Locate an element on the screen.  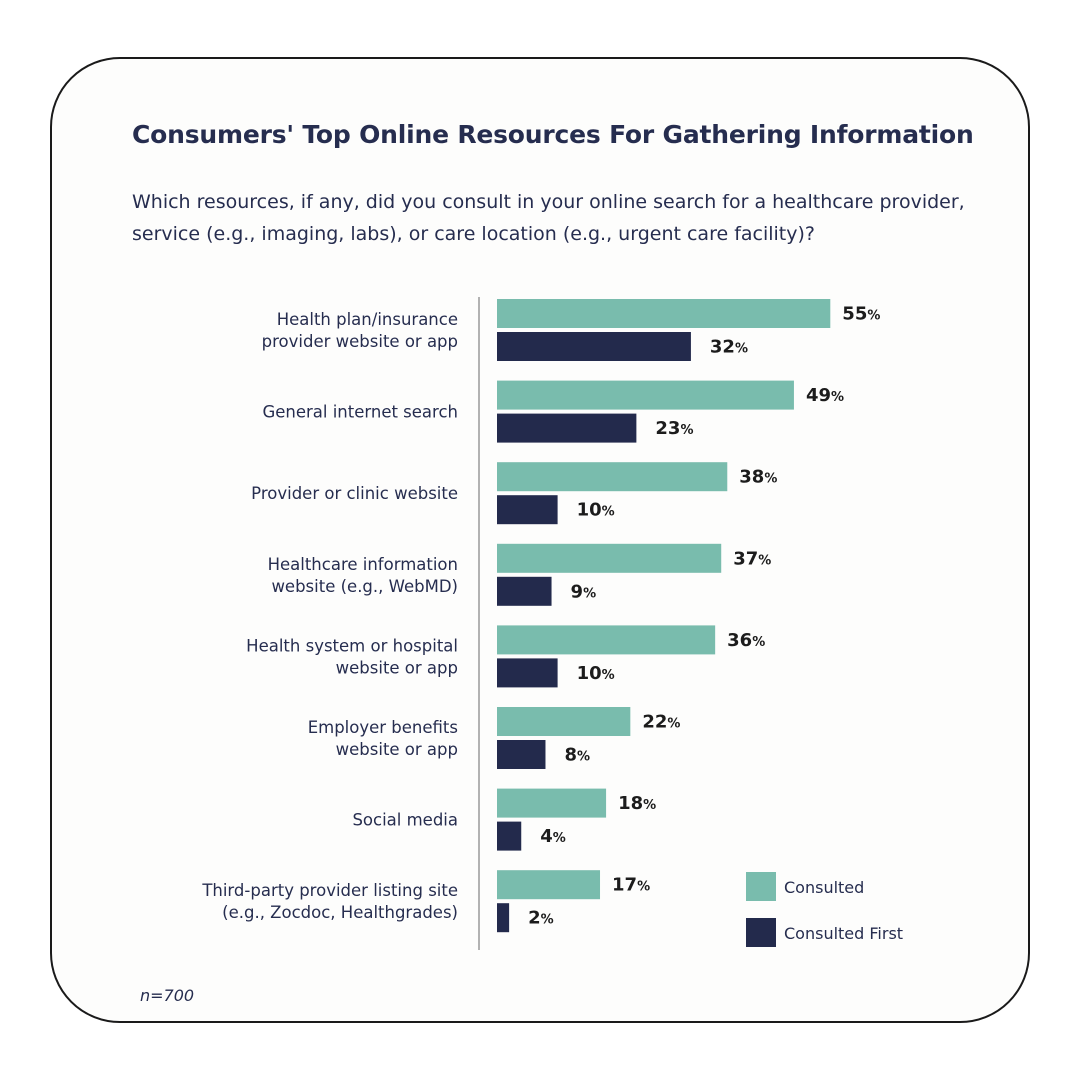
data-label: 2% is located at coordinates (541, 918).